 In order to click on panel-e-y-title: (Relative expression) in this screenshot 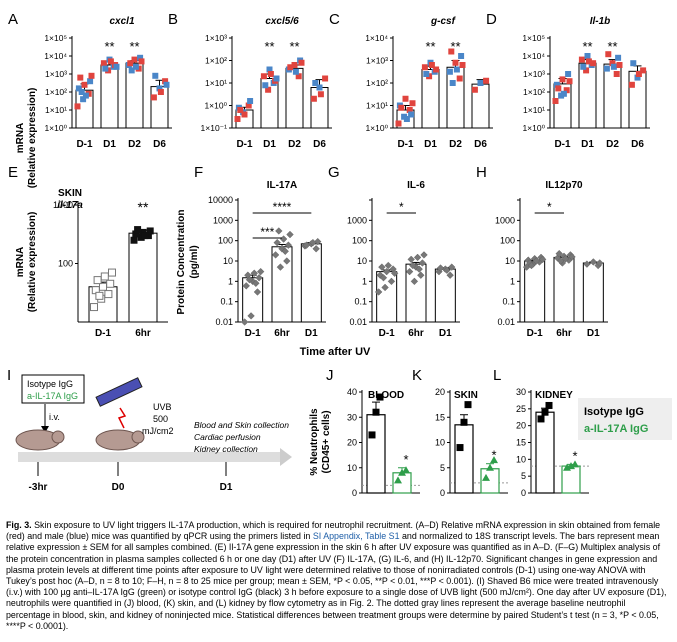, I will do `click(32, 262)`.